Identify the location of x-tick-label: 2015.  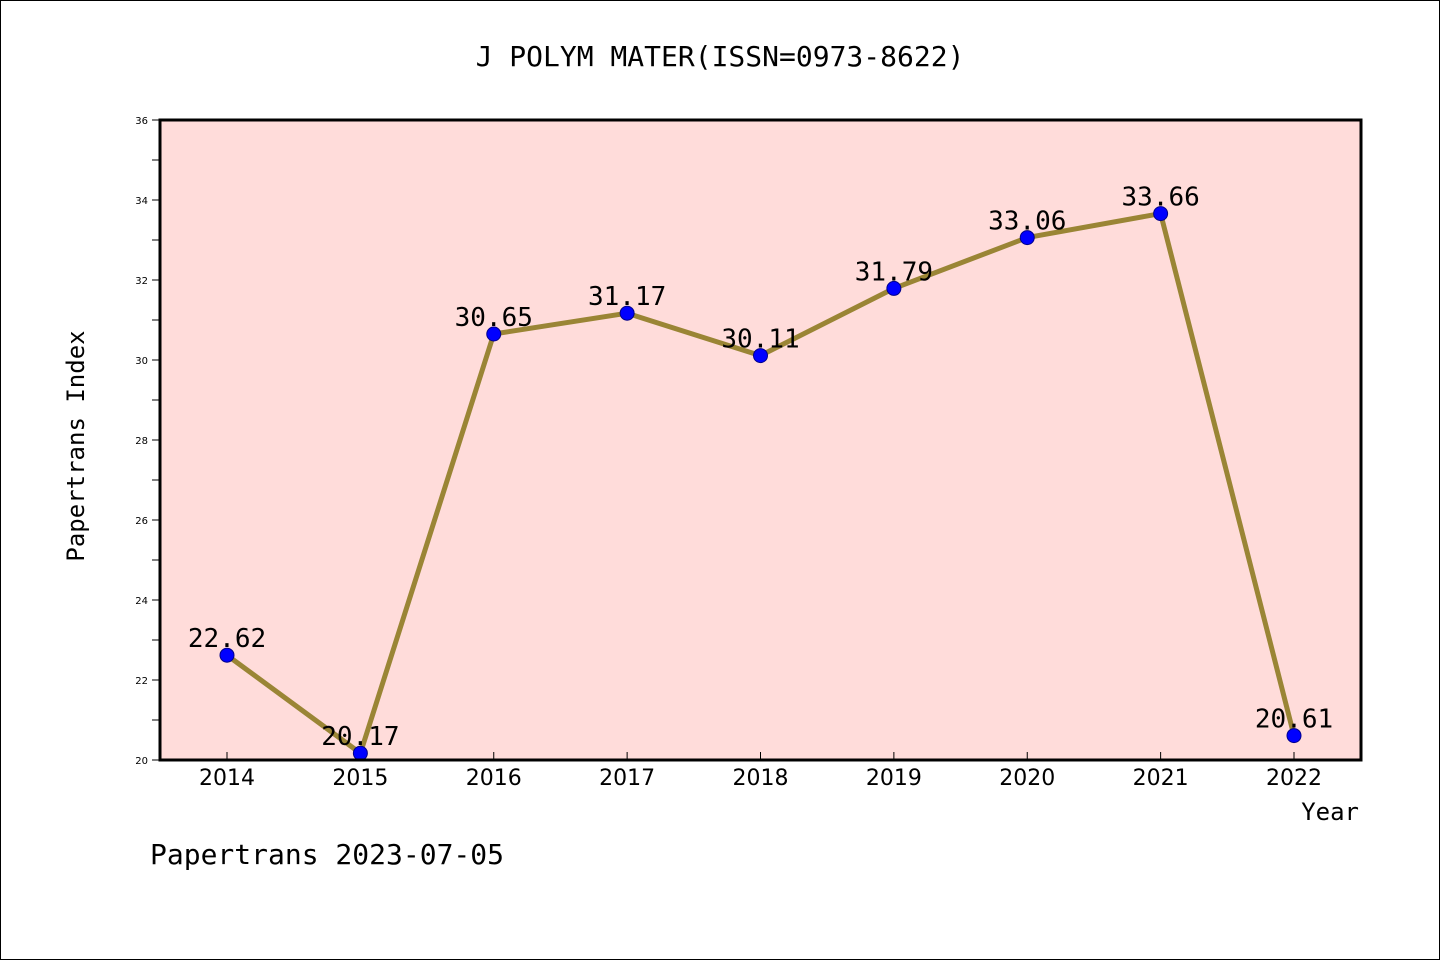
(360, 778).